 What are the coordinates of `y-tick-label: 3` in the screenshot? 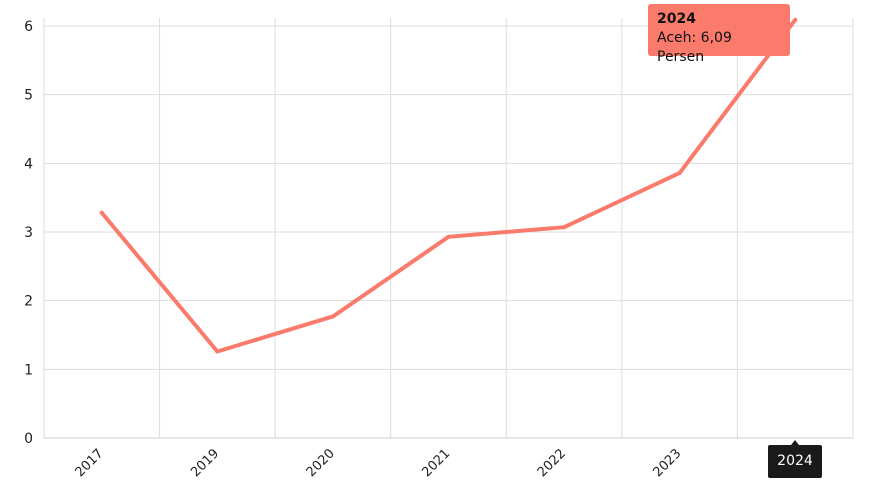 It's located at (28, 233).